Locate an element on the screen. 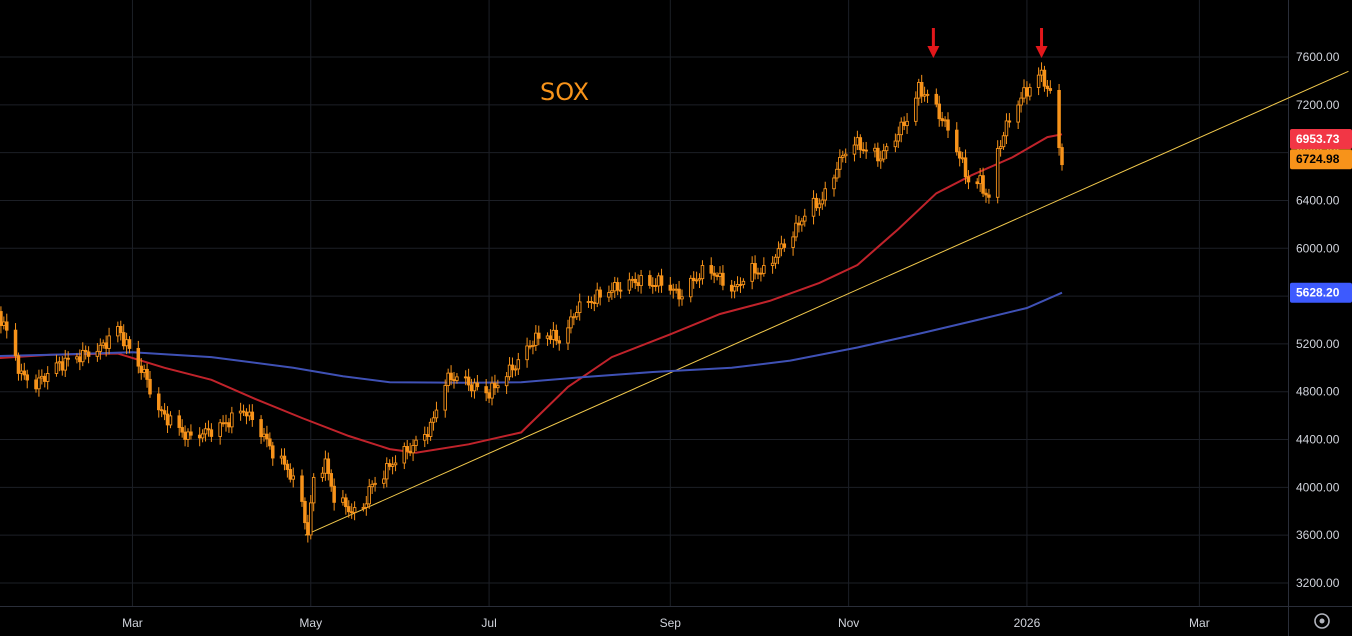  gear-icon is located at coordinates (1322, 621).